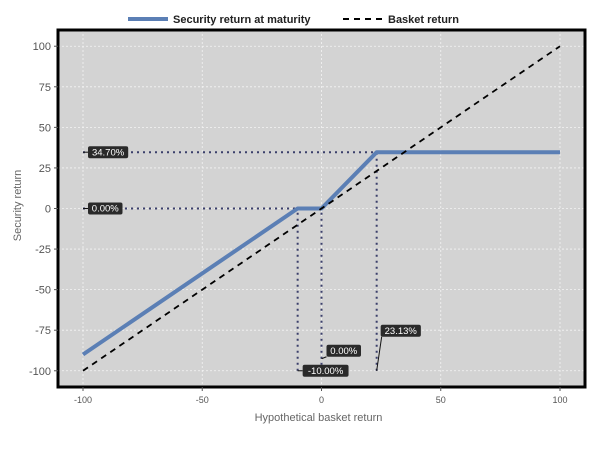 The height and width of the screenshot is (456, 601). I want to click on y-tick-label: 100, so click(42, 47).